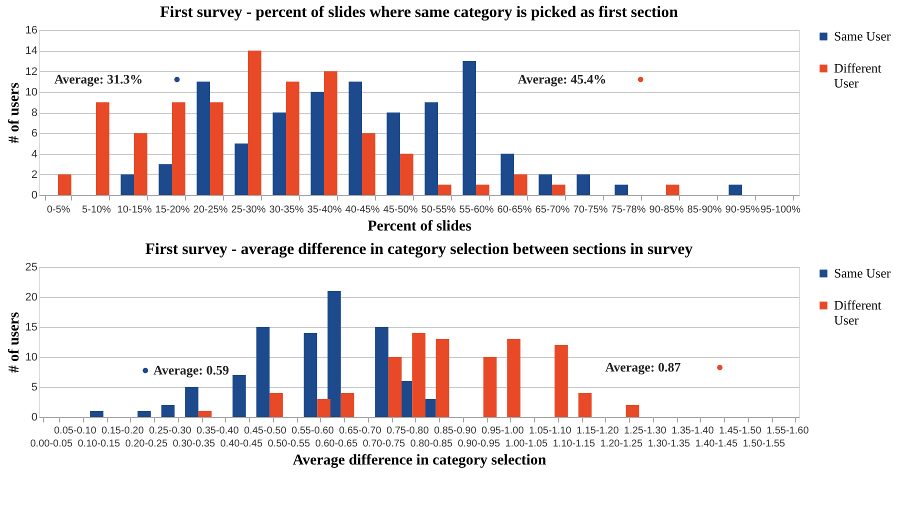  Describe the element at coordinates (514, 210) in the screenshot. I see `x-tick-label: 60-65%` at that location.